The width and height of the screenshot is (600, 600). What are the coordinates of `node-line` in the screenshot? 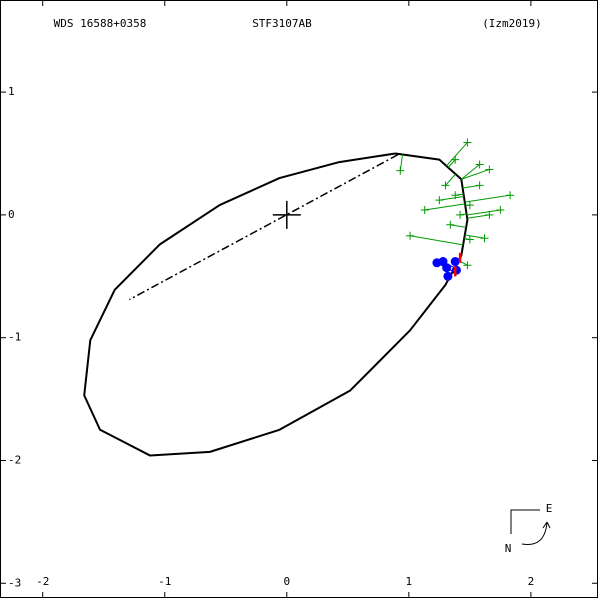 It's located at (264, 227).